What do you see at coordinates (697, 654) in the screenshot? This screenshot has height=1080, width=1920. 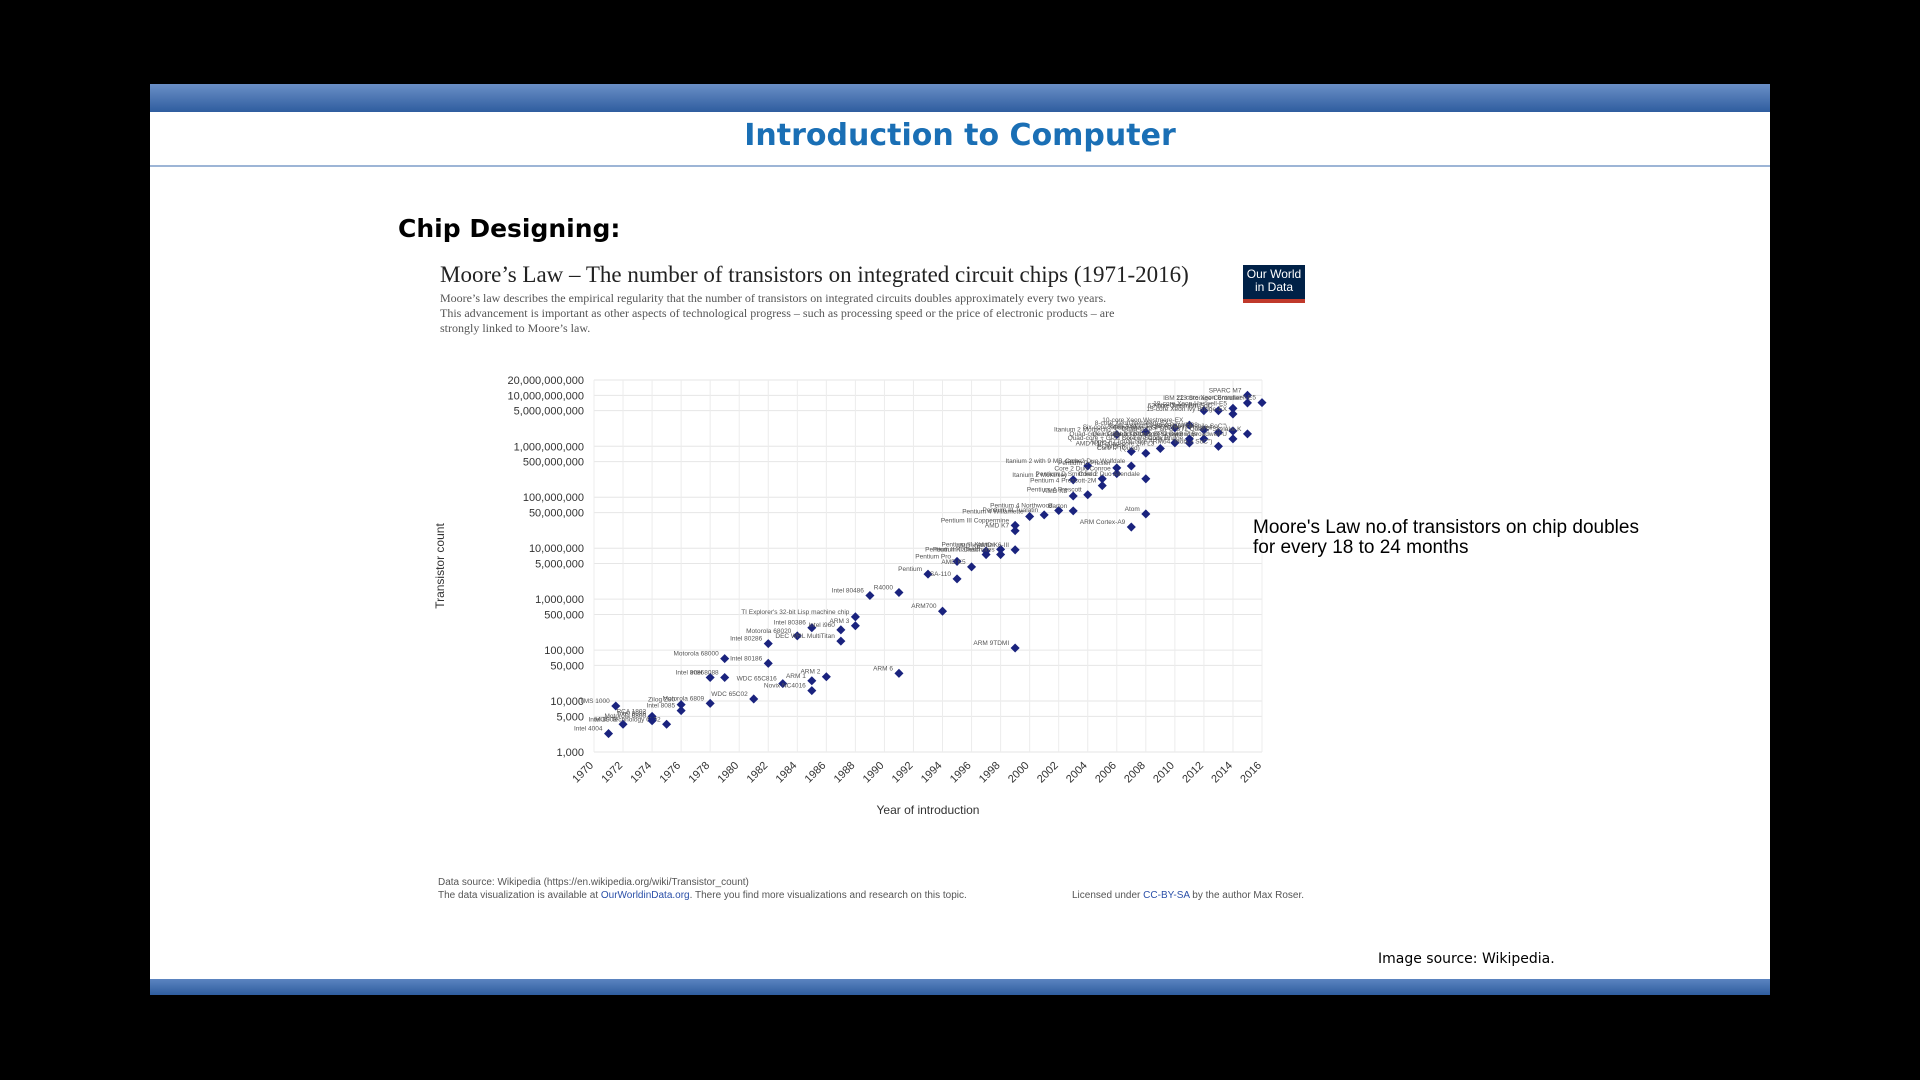 I see `data-point-label: Motorola 68000` at bounding box center [697, 654].